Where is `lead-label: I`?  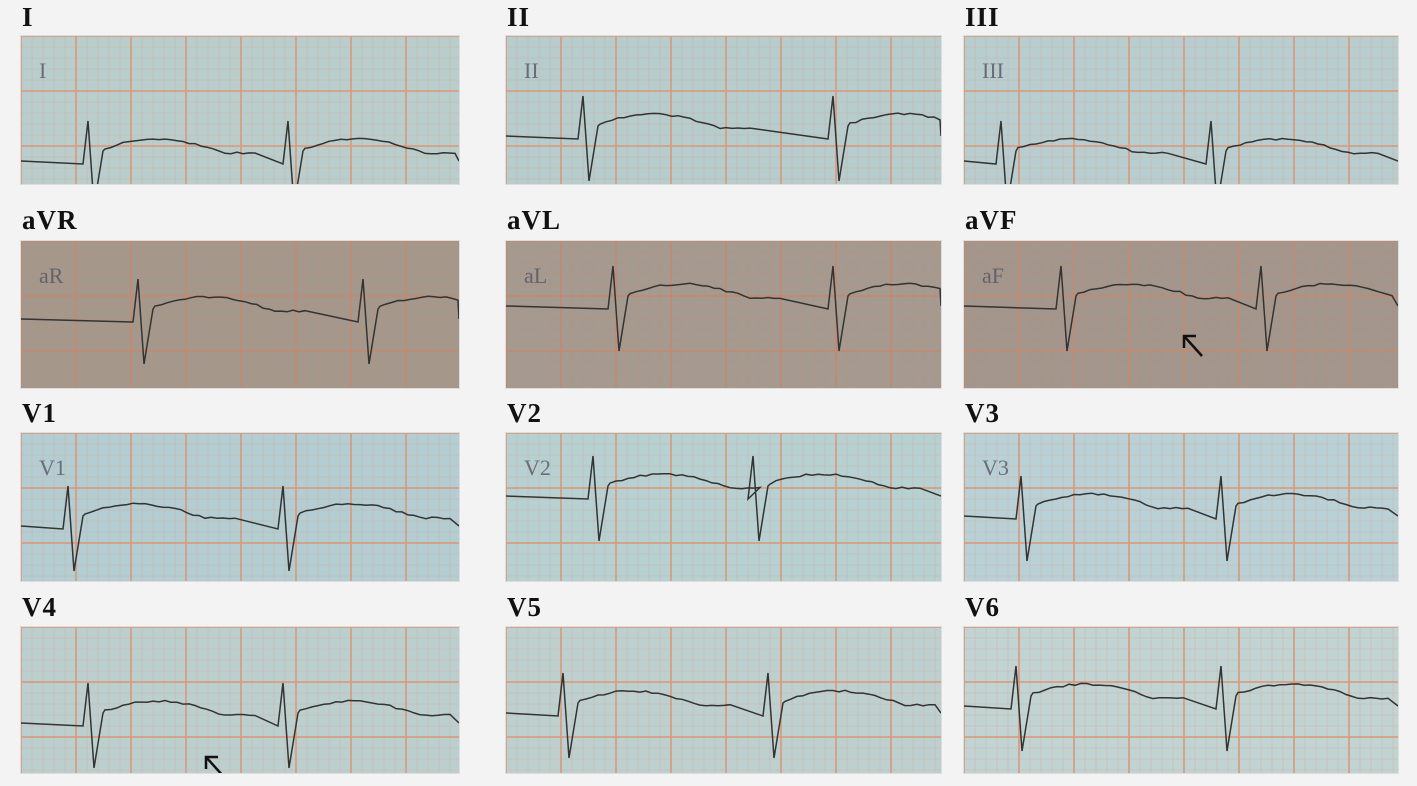
lead-label: I is located at coordinates (28, 17).